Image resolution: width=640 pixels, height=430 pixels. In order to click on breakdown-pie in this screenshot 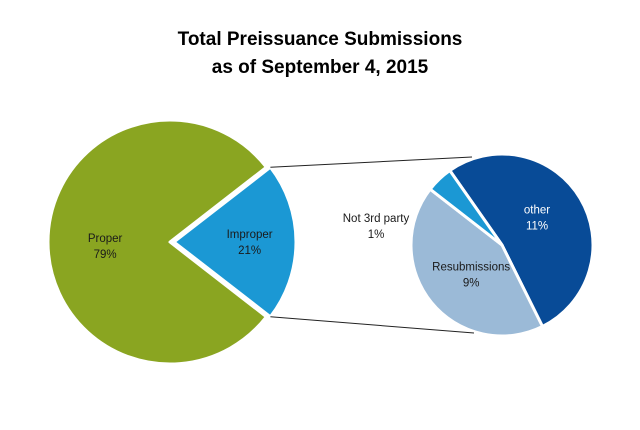, I will do `click(502, 245)`.